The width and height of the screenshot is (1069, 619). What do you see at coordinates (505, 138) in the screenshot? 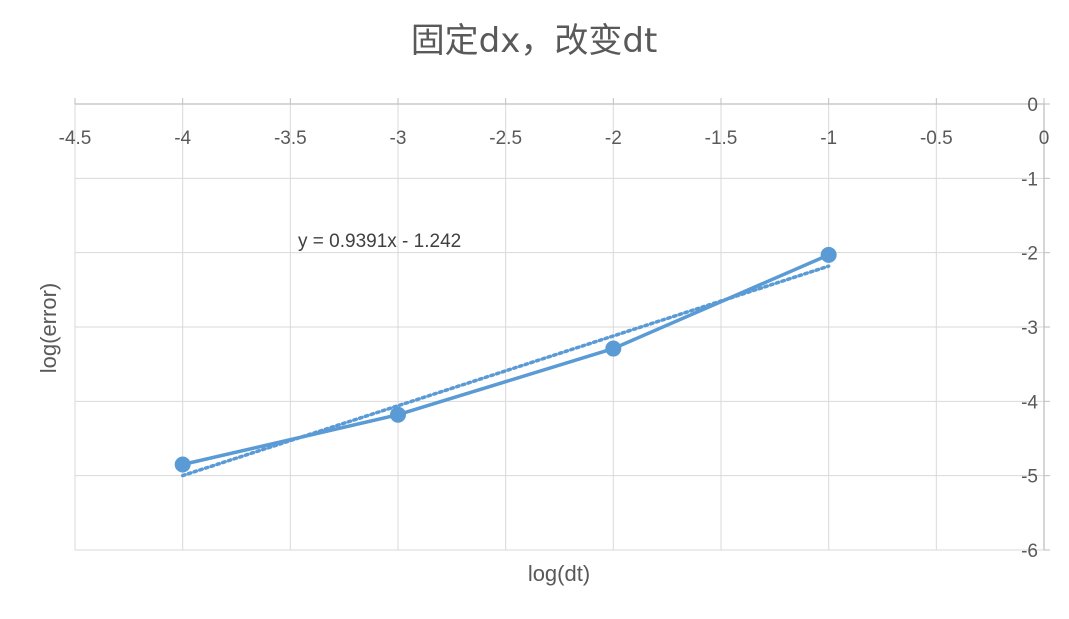
I see `x-tick-label: -2.5` at bounding box center [505, 138].